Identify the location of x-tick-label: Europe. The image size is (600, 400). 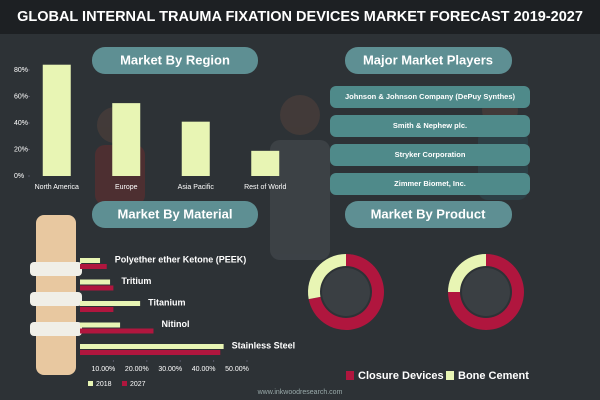
(126, 187).